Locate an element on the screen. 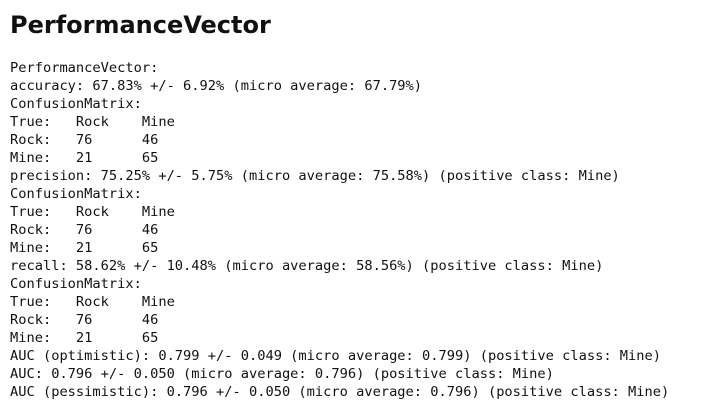  text-line: PerformanceVector: is located at coordinates (84, 68).